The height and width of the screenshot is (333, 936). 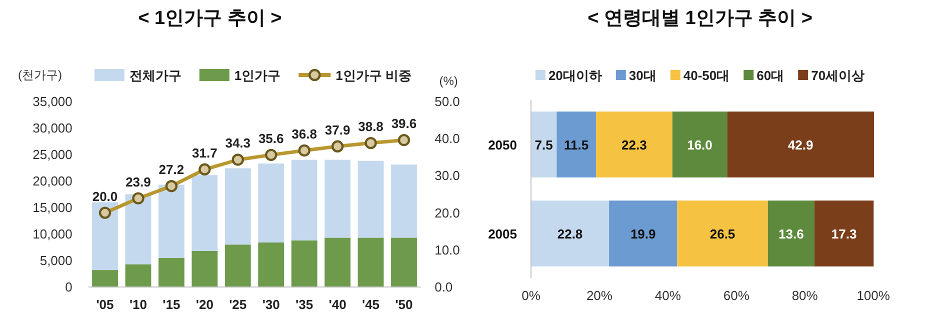 I want to click on data-label: 23.9, so click(x=138, y=182).